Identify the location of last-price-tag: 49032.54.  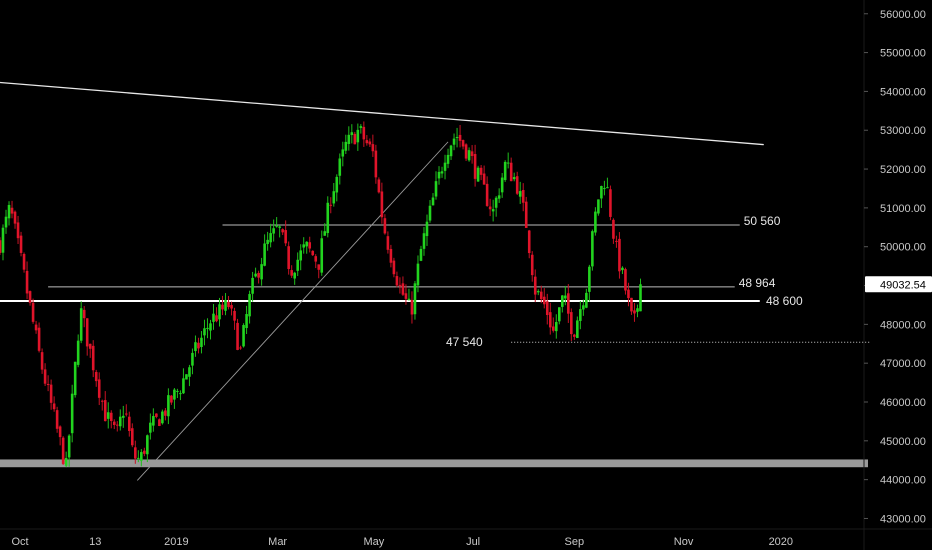
(898, 284).